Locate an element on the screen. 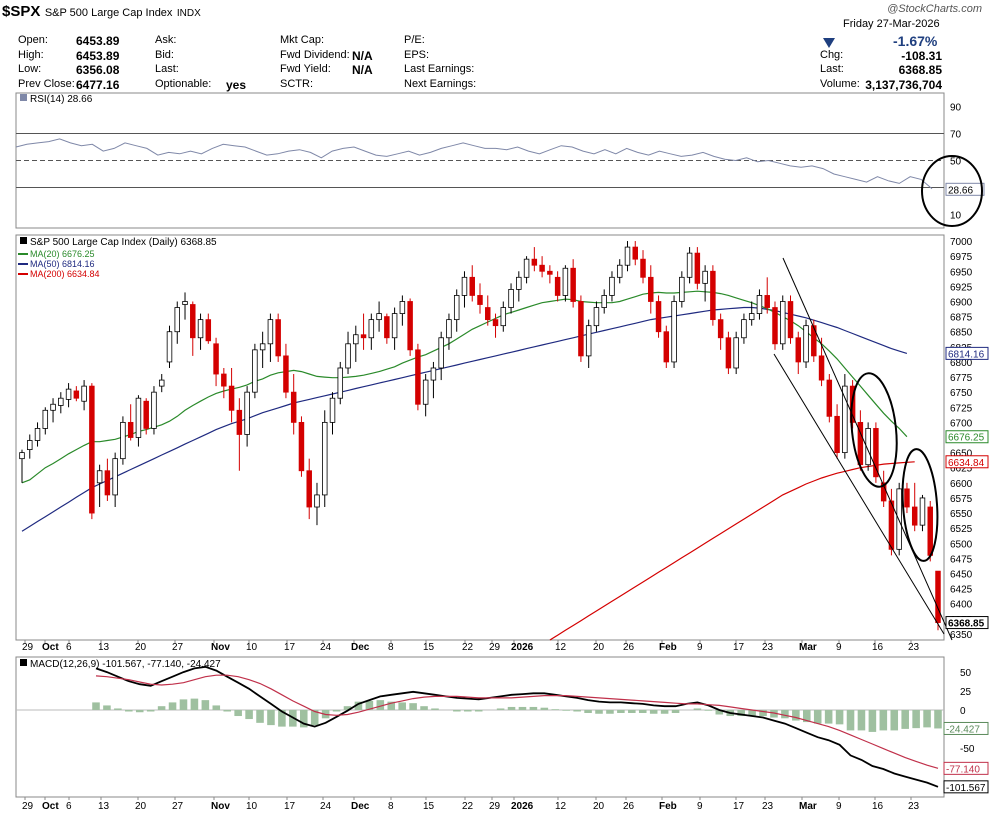  price-tick-label: 6725 is located at coordinates (961, 408).